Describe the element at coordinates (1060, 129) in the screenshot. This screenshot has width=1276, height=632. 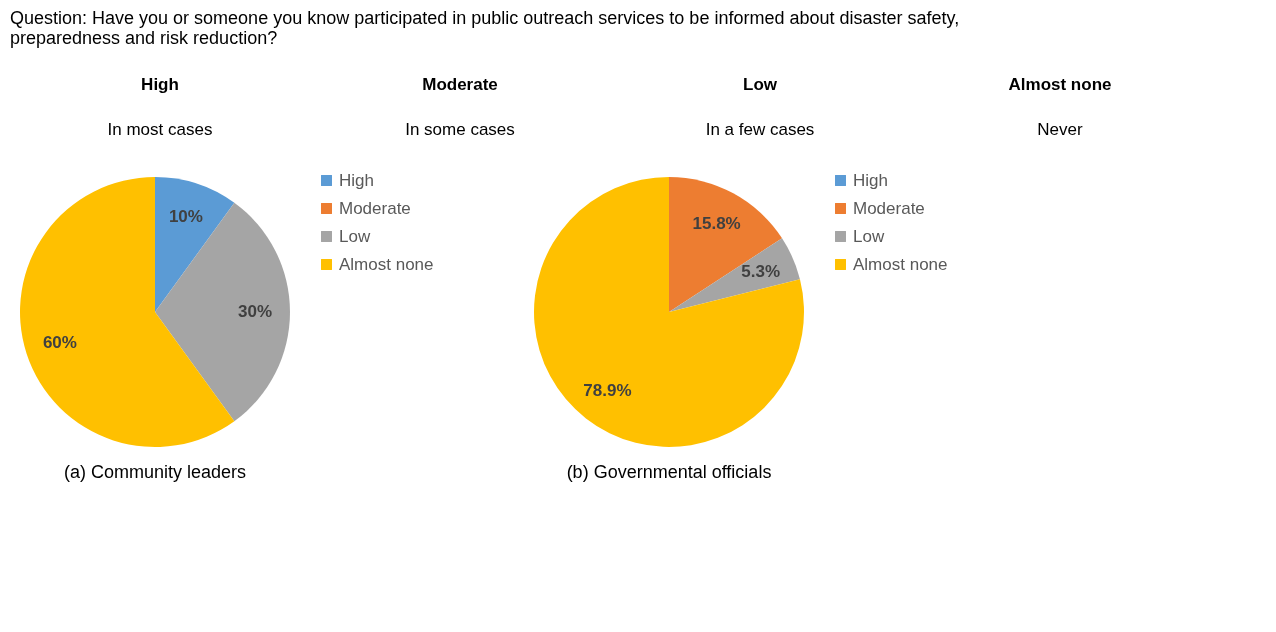
I see `text: Never` at that location.